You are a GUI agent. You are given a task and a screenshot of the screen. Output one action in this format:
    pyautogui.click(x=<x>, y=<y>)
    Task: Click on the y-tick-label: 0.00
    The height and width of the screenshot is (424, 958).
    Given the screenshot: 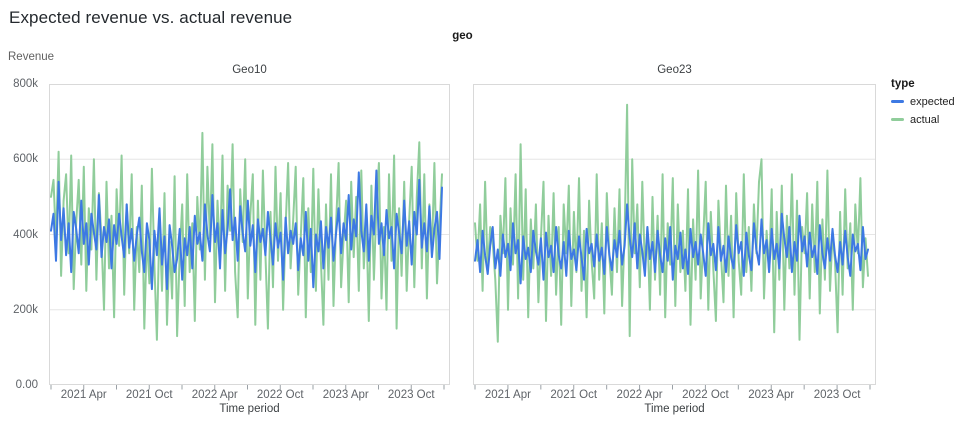 What is the action you would take?
    pyautogui.click(x=26, y=385)
    